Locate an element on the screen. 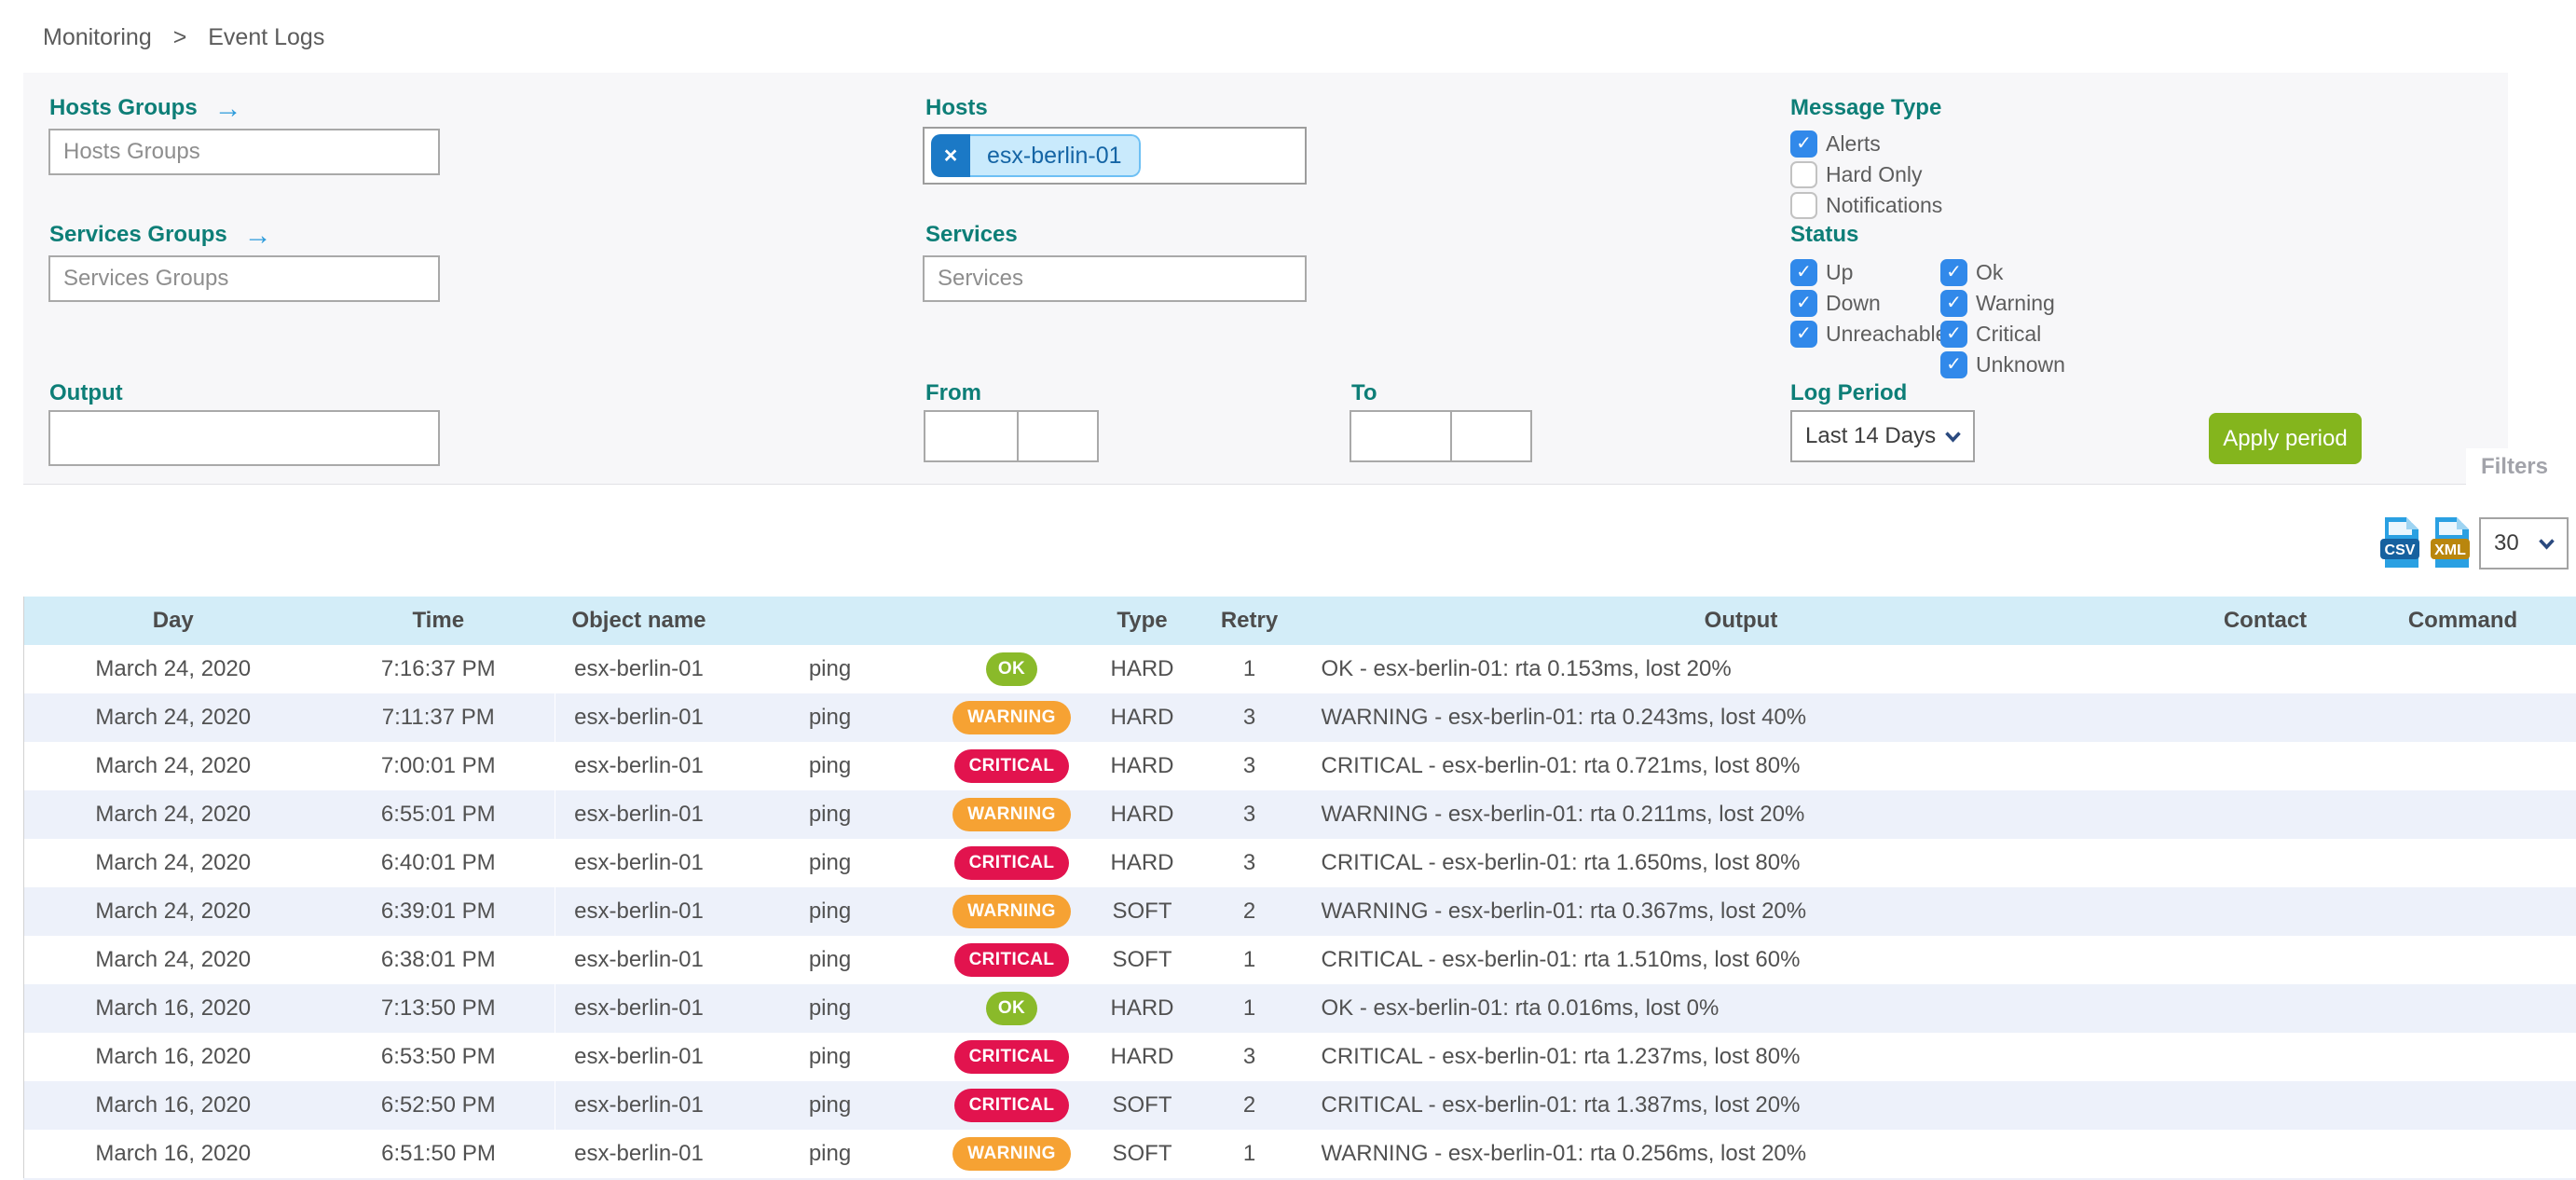 The image size is (2576, 1180). svg-text: CSV is located at coordinates (2400, 550).